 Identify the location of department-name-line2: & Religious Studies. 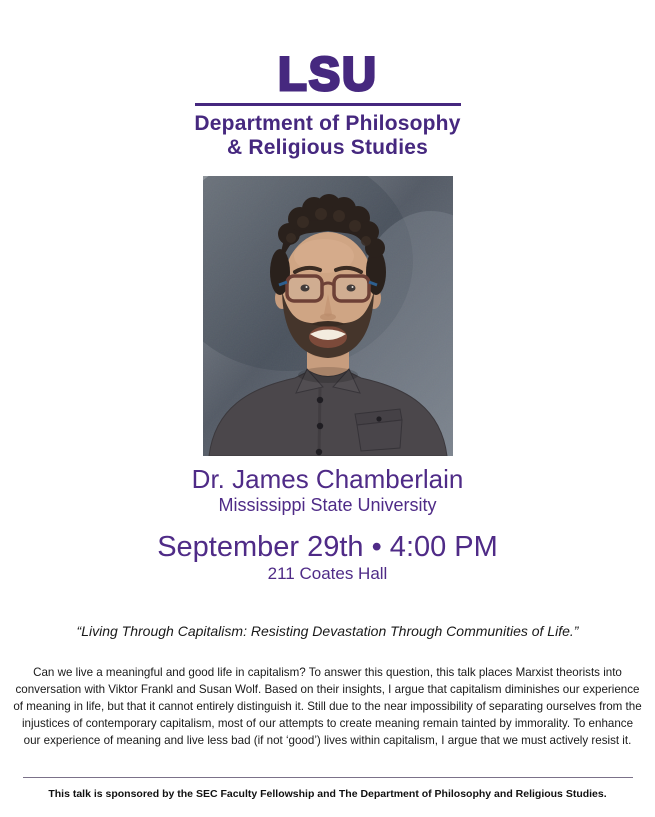
(327, 147).